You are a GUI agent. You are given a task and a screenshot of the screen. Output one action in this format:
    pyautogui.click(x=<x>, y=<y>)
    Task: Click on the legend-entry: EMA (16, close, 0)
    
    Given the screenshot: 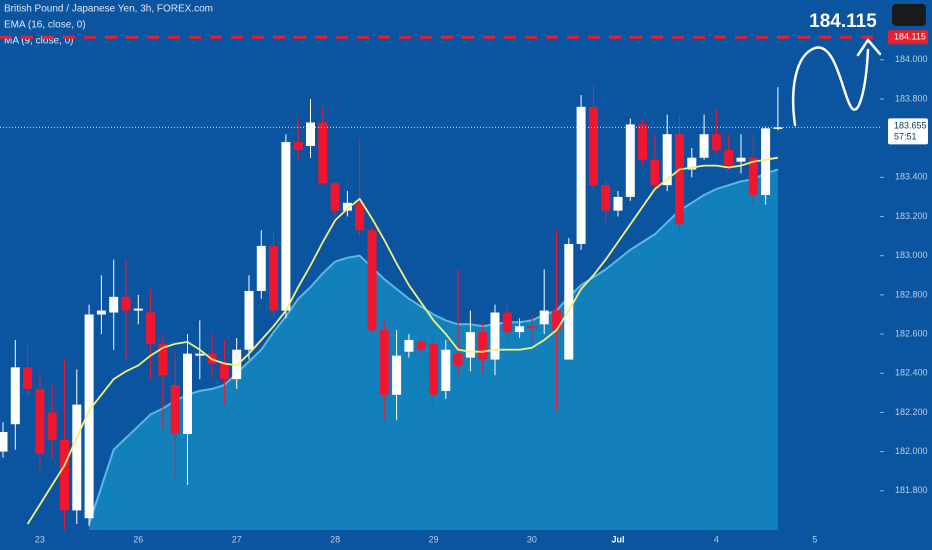 What is the action you would take?
    pyautogui.click(x=45, y=25)
    